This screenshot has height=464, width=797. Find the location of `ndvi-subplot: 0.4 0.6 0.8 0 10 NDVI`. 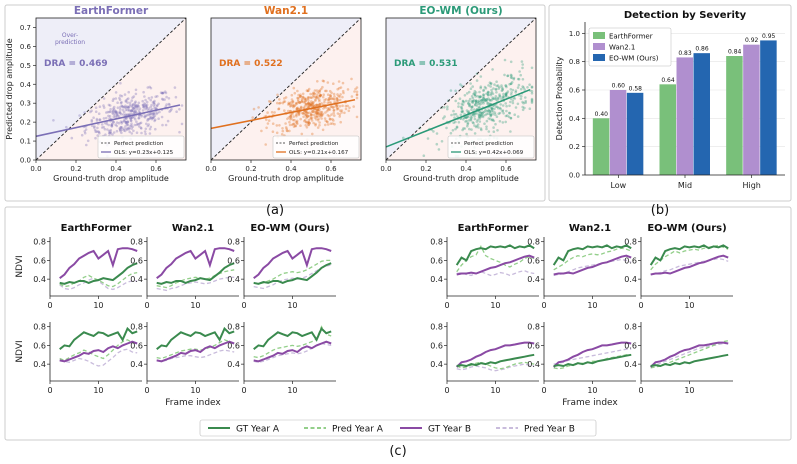

ndvi-subplot: 0.4 0.6 0.8 0 10 NDVI is located at coordinates (78, 358).